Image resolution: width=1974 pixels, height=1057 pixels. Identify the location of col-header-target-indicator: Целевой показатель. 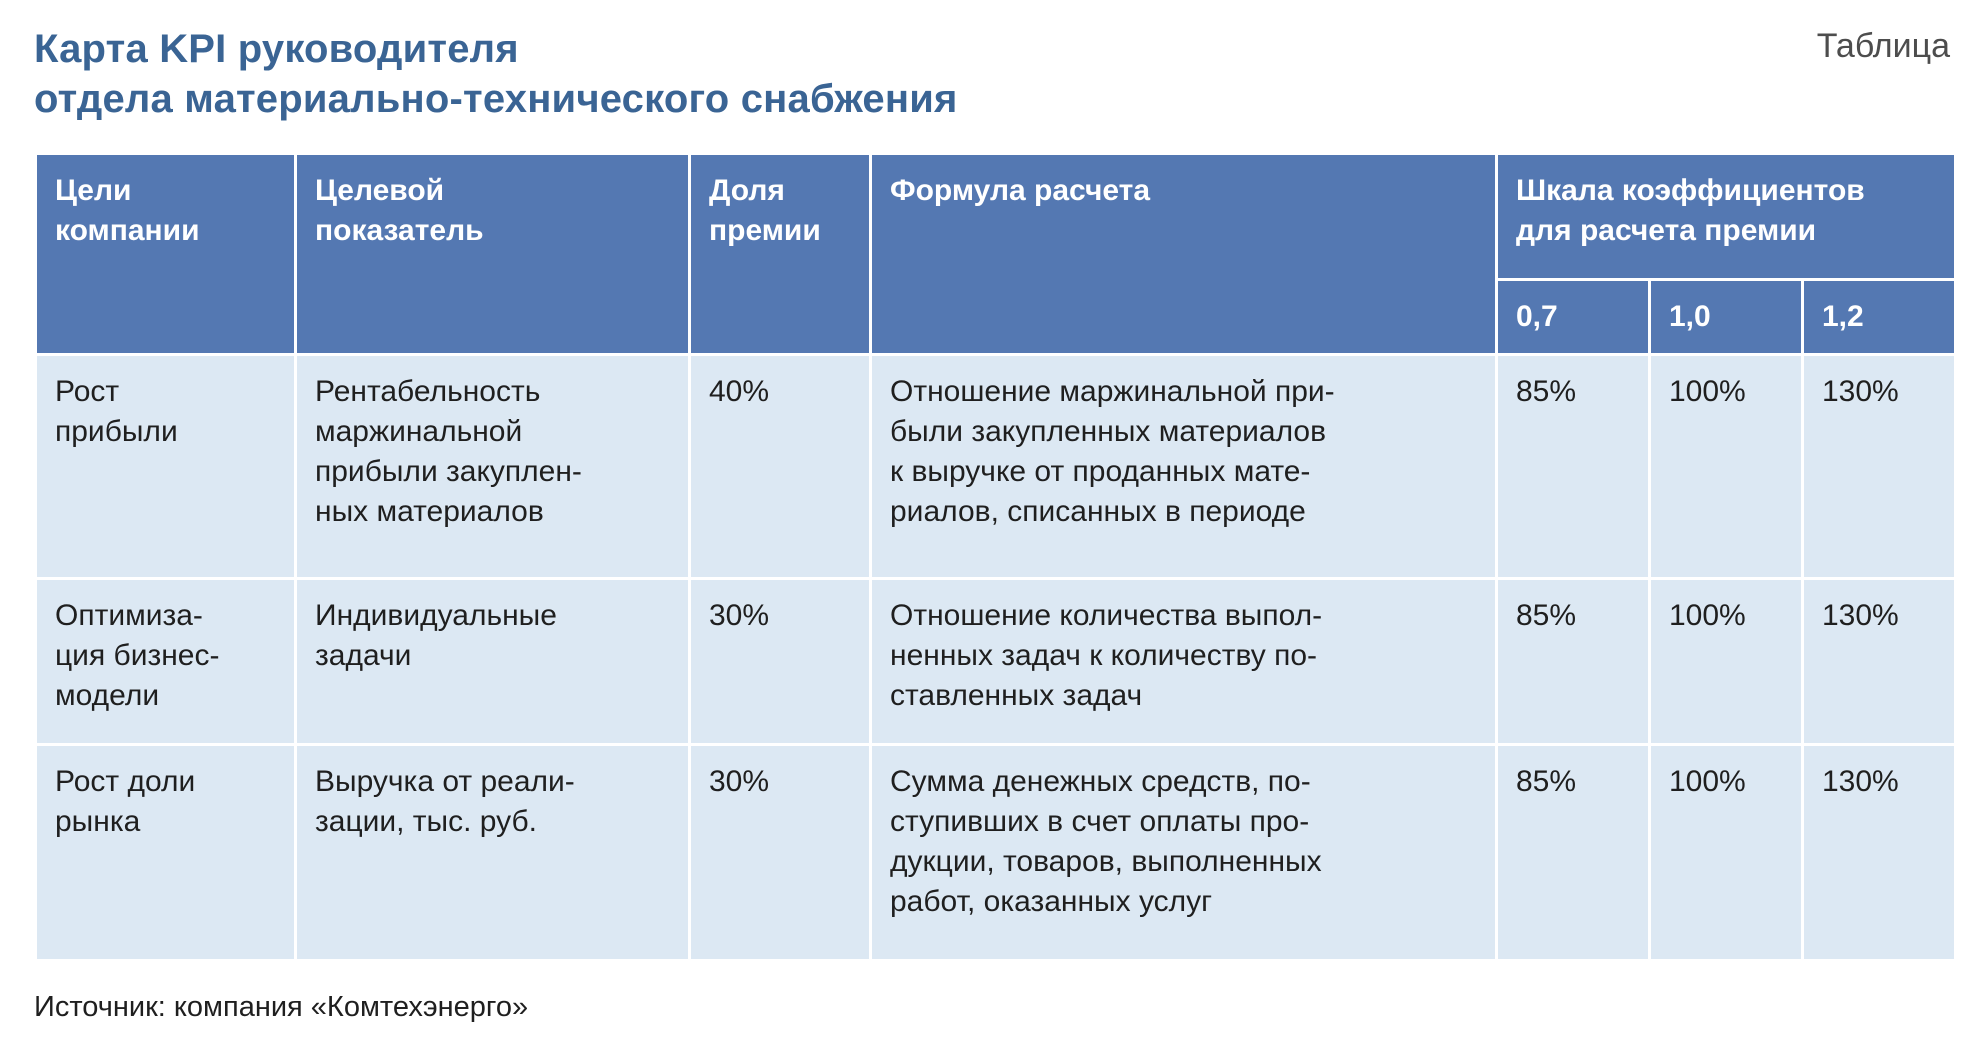
(492, 254).